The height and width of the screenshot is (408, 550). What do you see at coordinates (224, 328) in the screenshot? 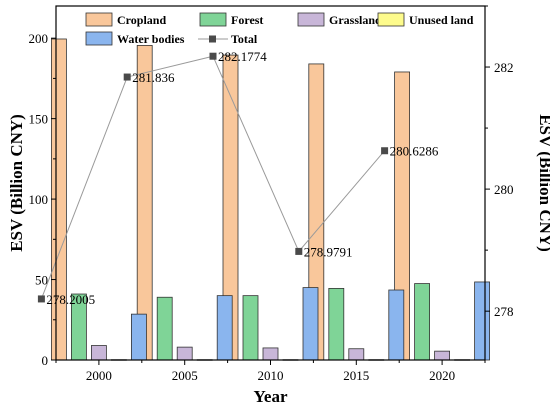
I see `bar-water-bodies-2005` at bounding box center [224, 328].